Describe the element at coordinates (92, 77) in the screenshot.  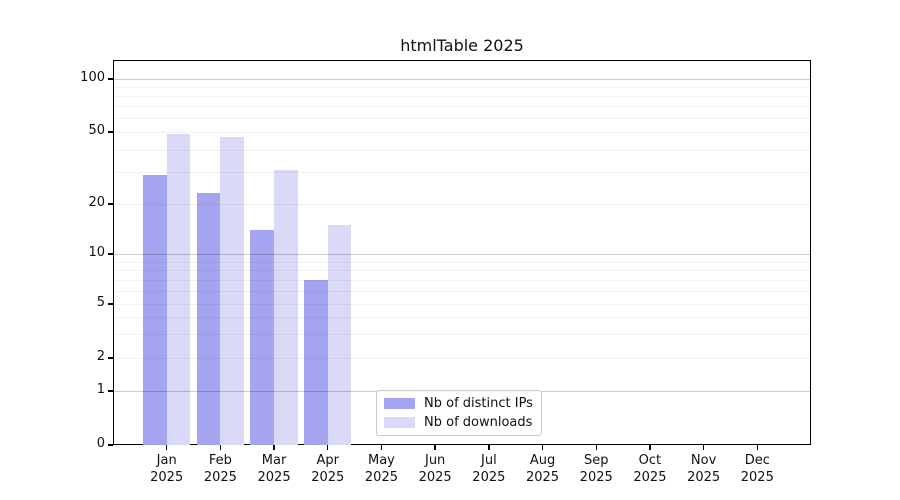
I see `y-axis-tick-label: 100` at that location.